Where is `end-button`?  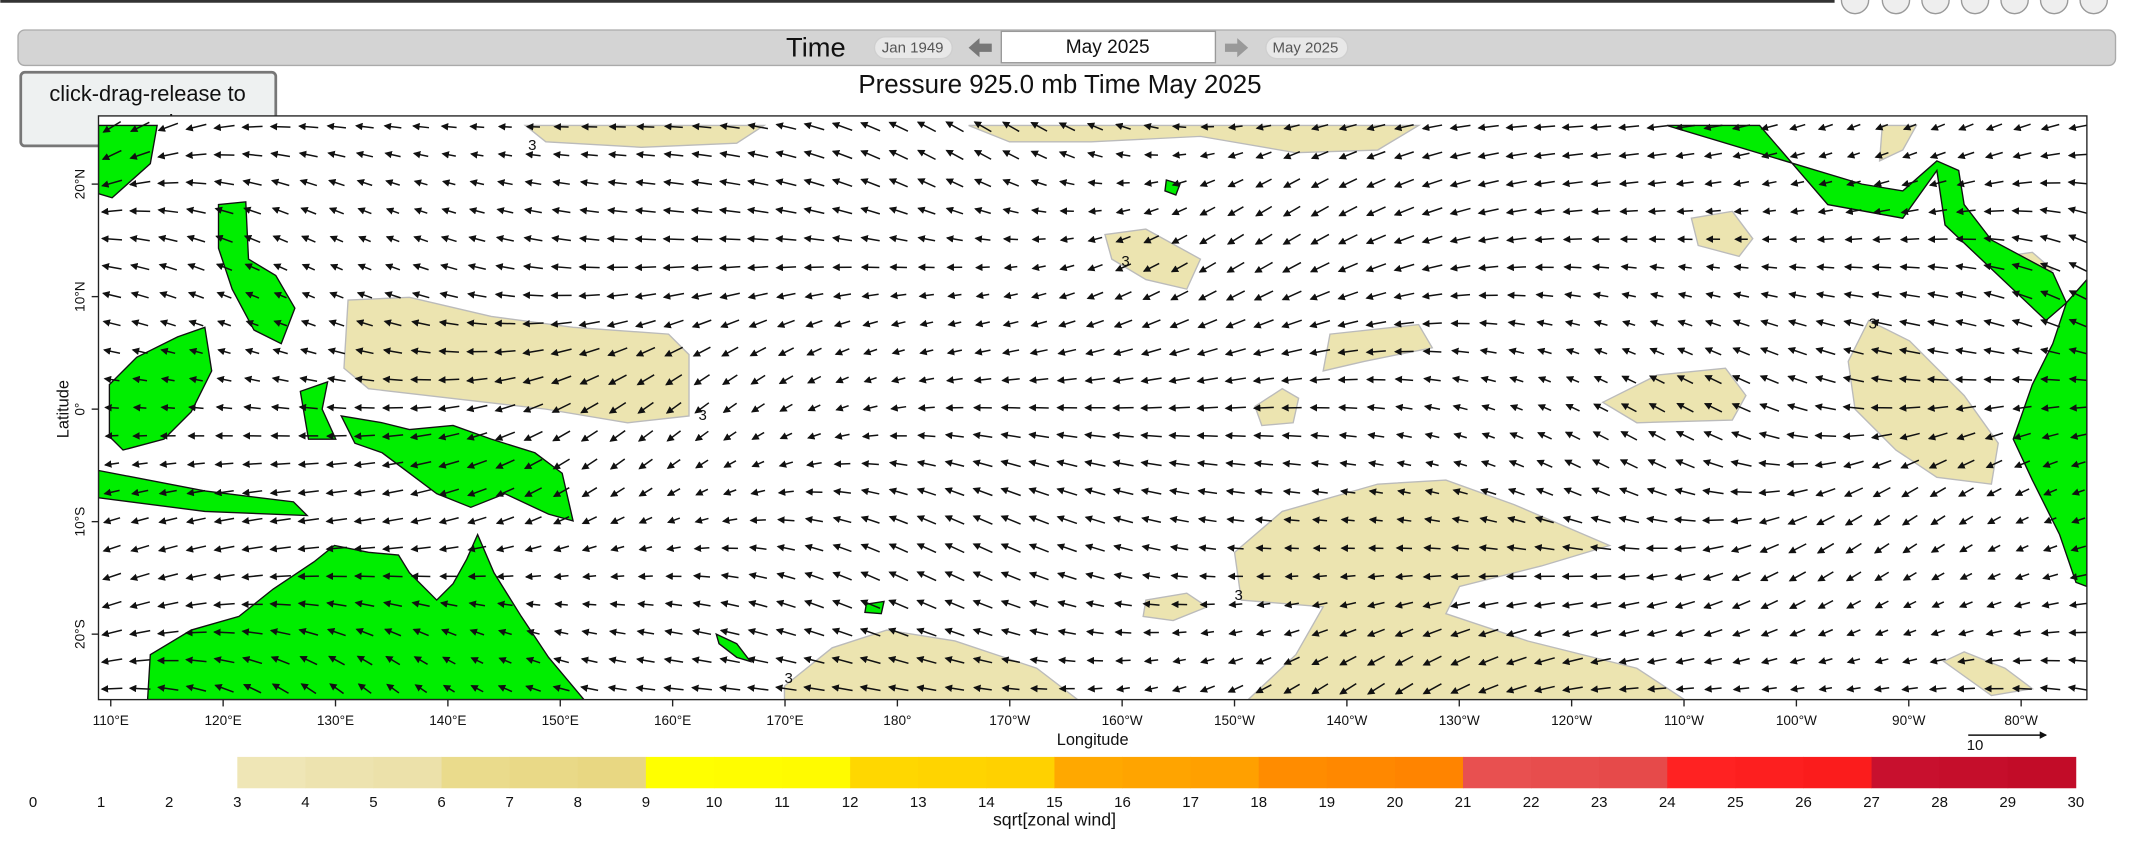
end-button is located at coordinates (1307, 48).